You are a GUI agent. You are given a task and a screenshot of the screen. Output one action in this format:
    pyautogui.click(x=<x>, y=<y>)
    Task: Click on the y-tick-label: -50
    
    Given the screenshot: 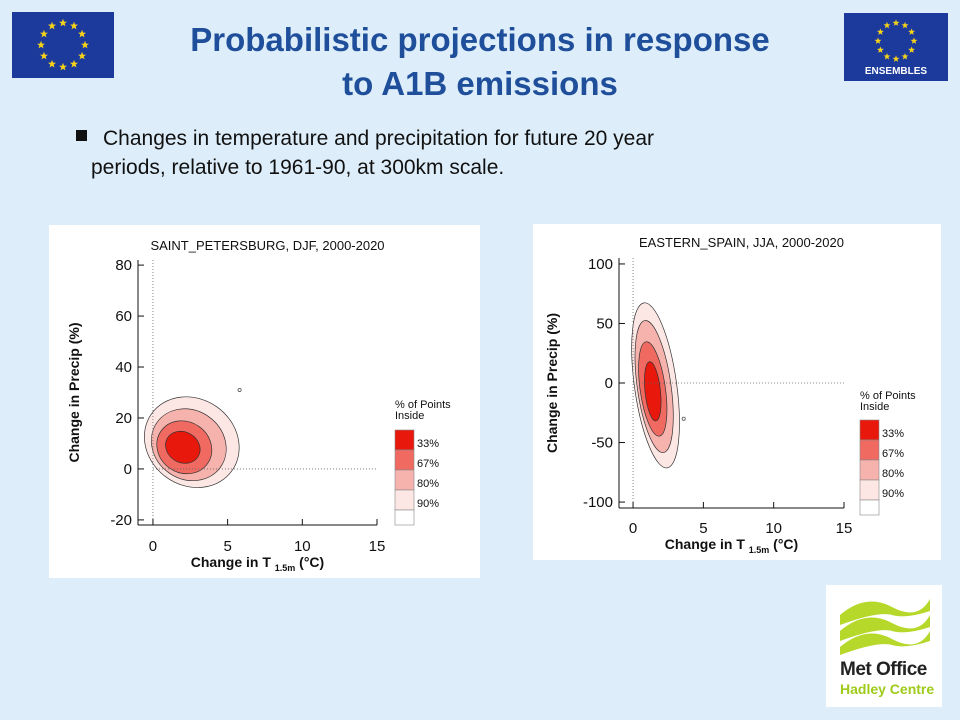 What is the action you would take?
    pyautogui.click(x=602, y=443)
    